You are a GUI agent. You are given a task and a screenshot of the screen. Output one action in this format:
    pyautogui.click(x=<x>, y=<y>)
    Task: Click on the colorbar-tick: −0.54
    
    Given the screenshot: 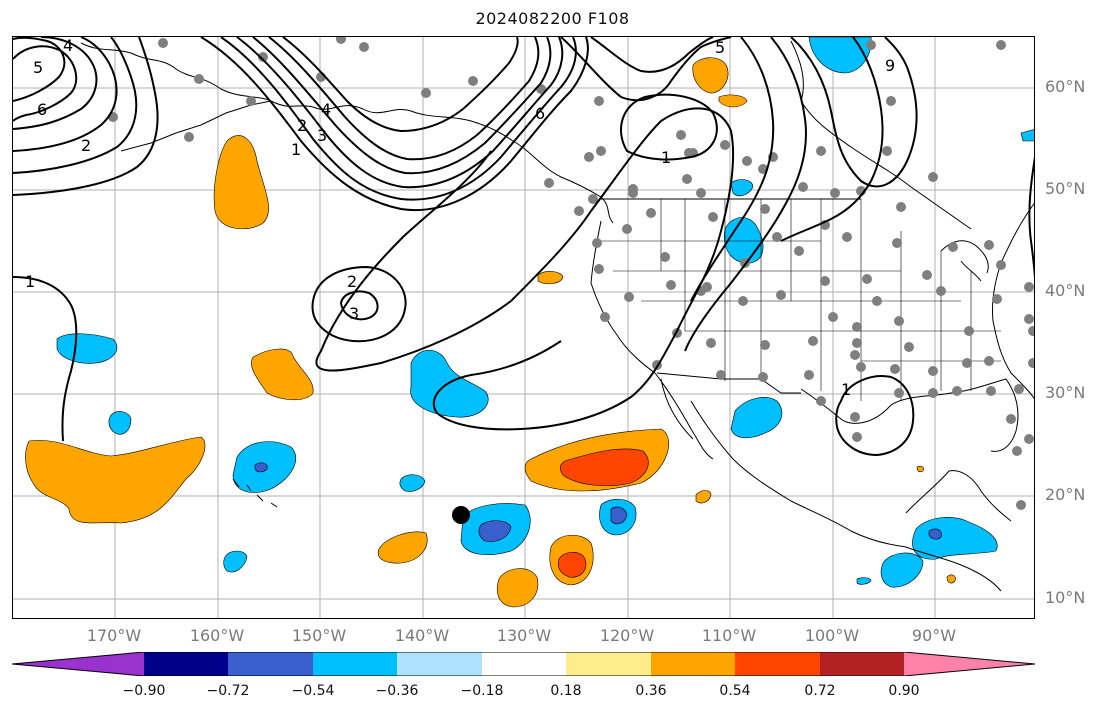 What is the action you would take?
    pyautogui.click(x=313, y=691)
    